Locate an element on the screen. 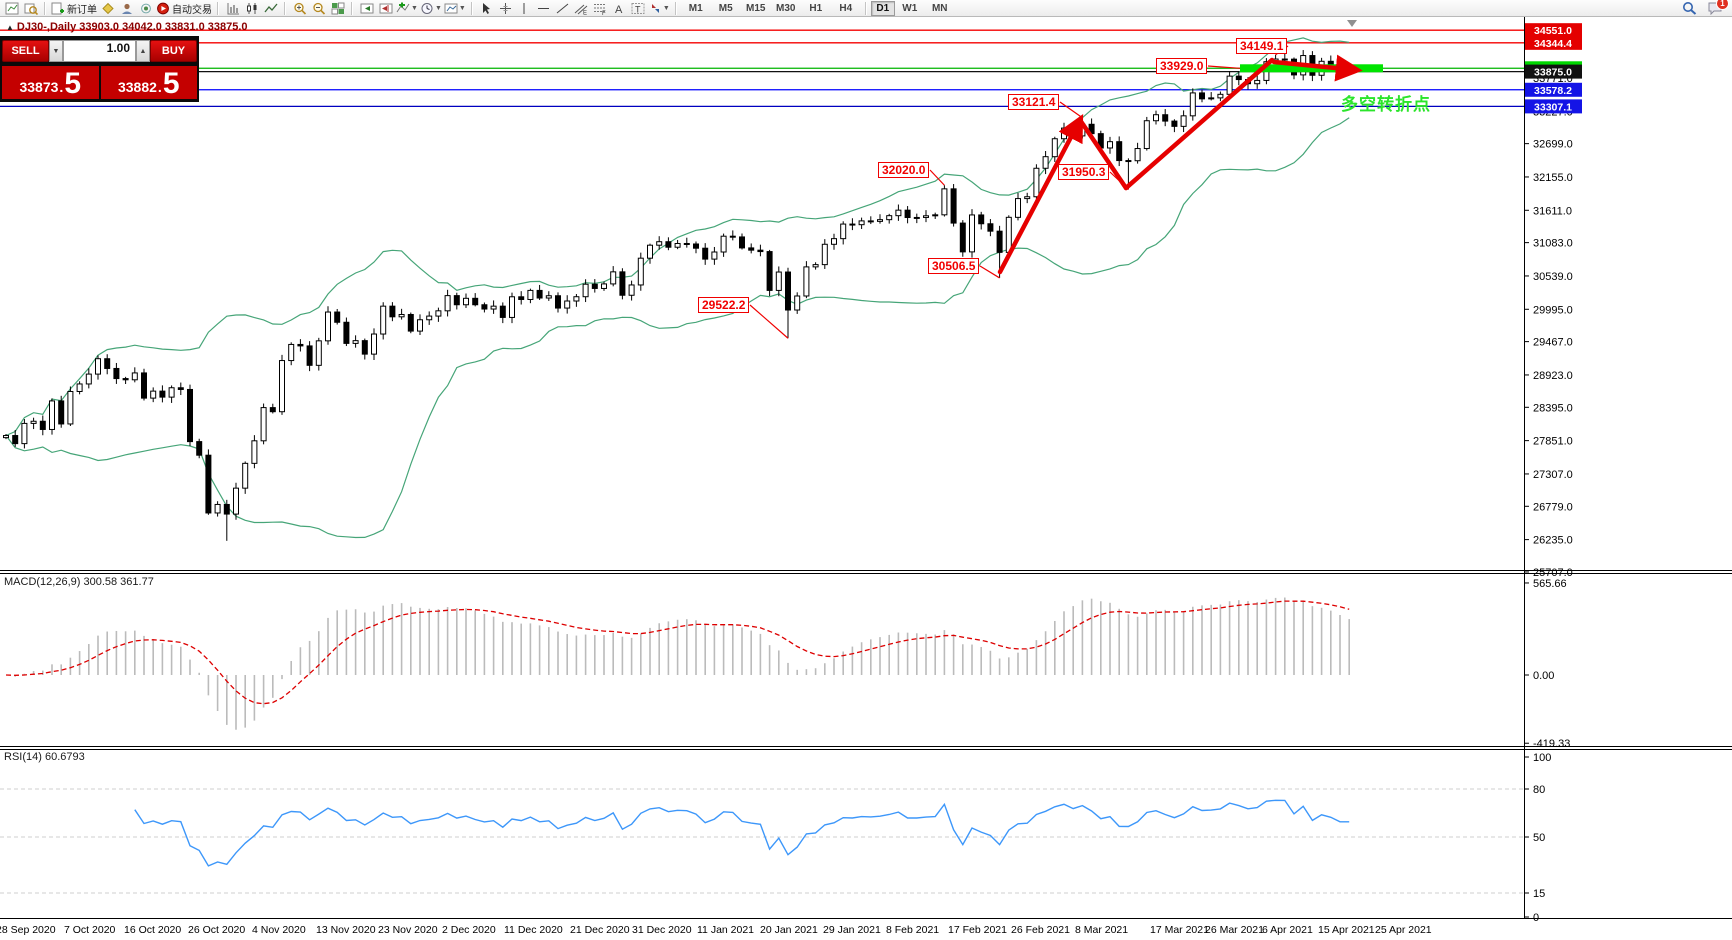 The width and height of the screenshot is (1732, 940). periods-icon: ▼ is located at coordinates (431, 8).